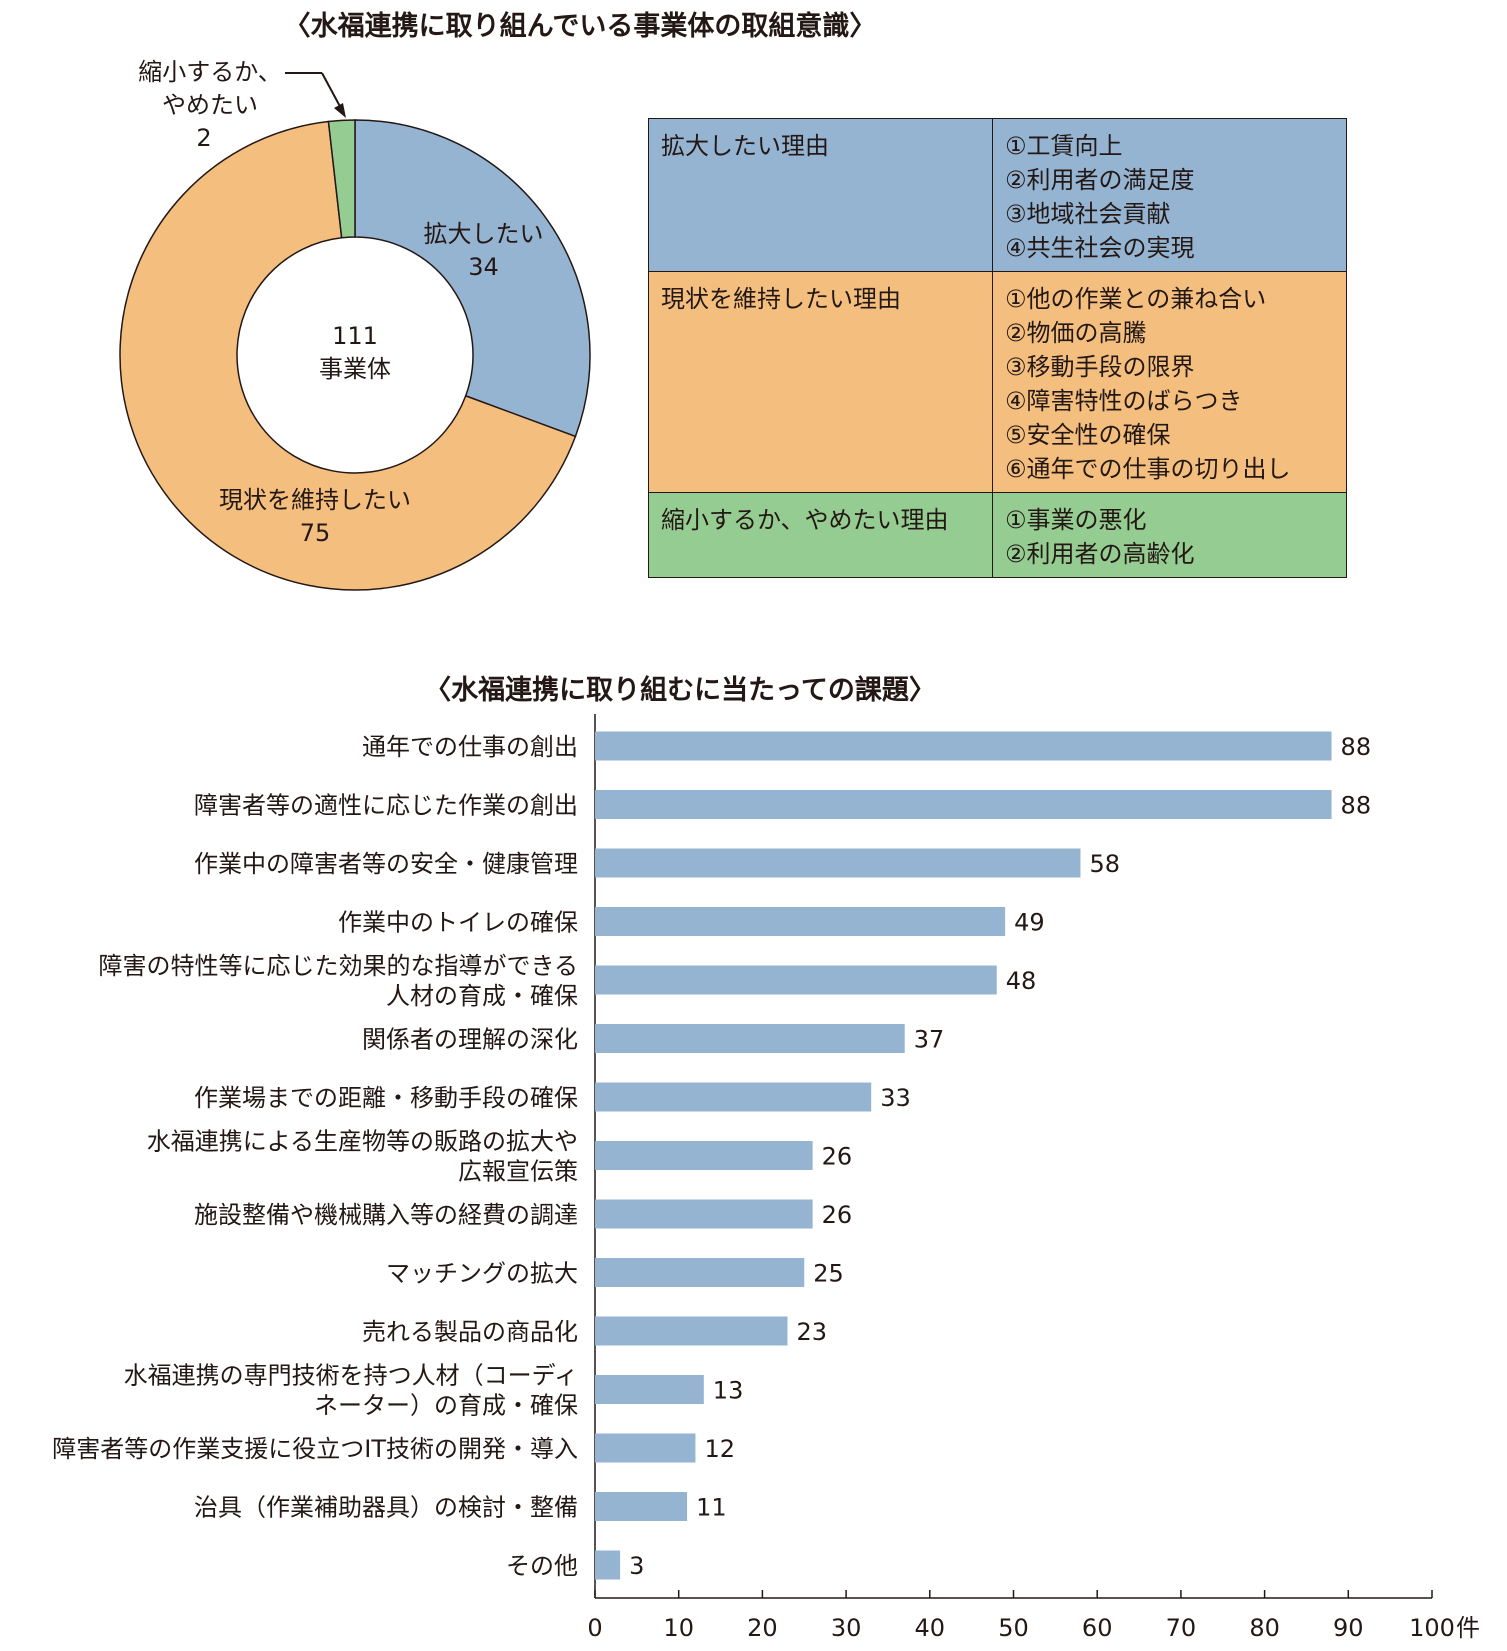 The image size is (1507, 1651). What do you see at coordinates (386, 1215) in the screenshot?
I see `category-label: 施設整備や機械購入等の経費の調達` at bounding box center [386, 1215].